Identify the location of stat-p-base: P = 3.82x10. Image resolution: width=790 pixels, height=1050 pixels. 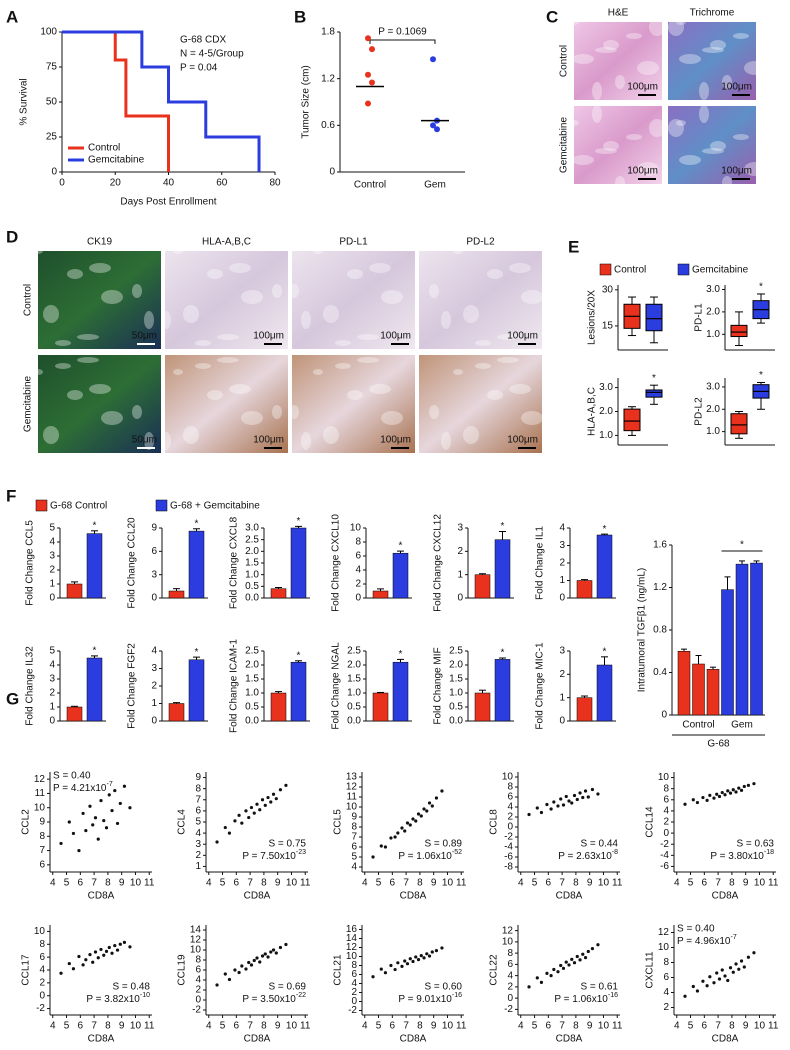
(113, 999).